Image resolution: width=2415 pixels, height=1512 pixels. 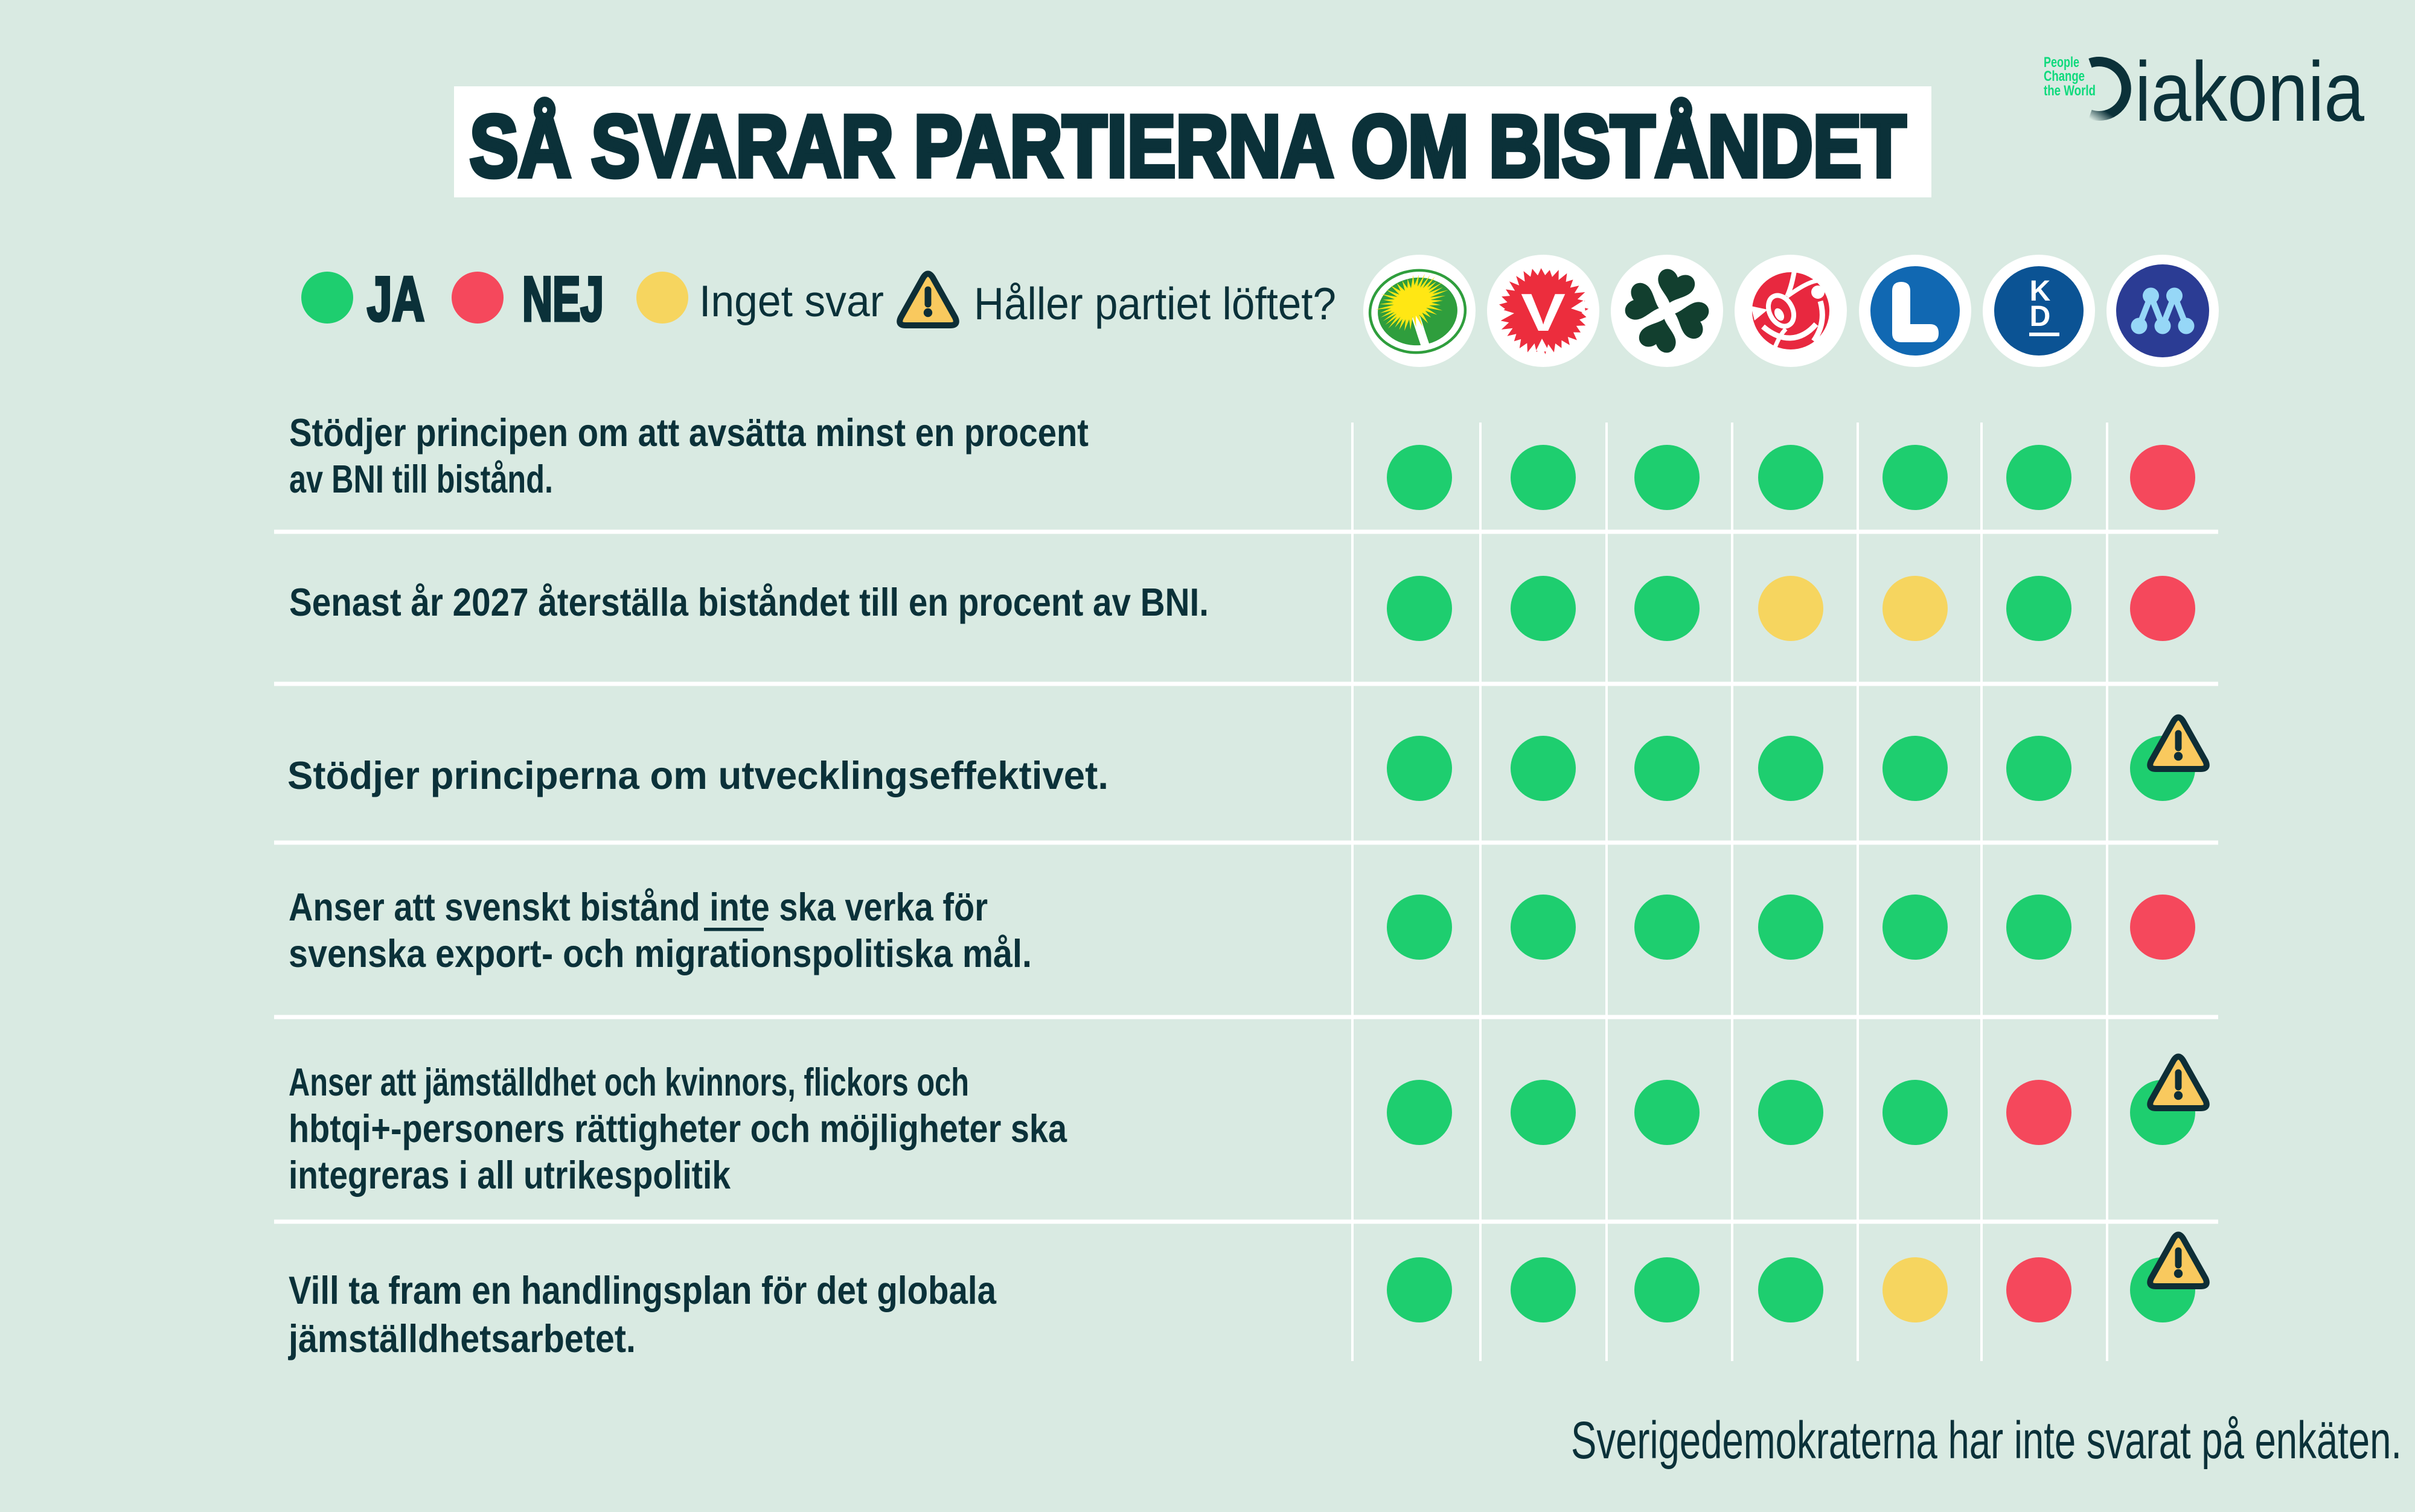 I want to click on svg-text:integreras i all utrikespoliti: integreras i all utrikespolitik, so click(x=510, y=1175).